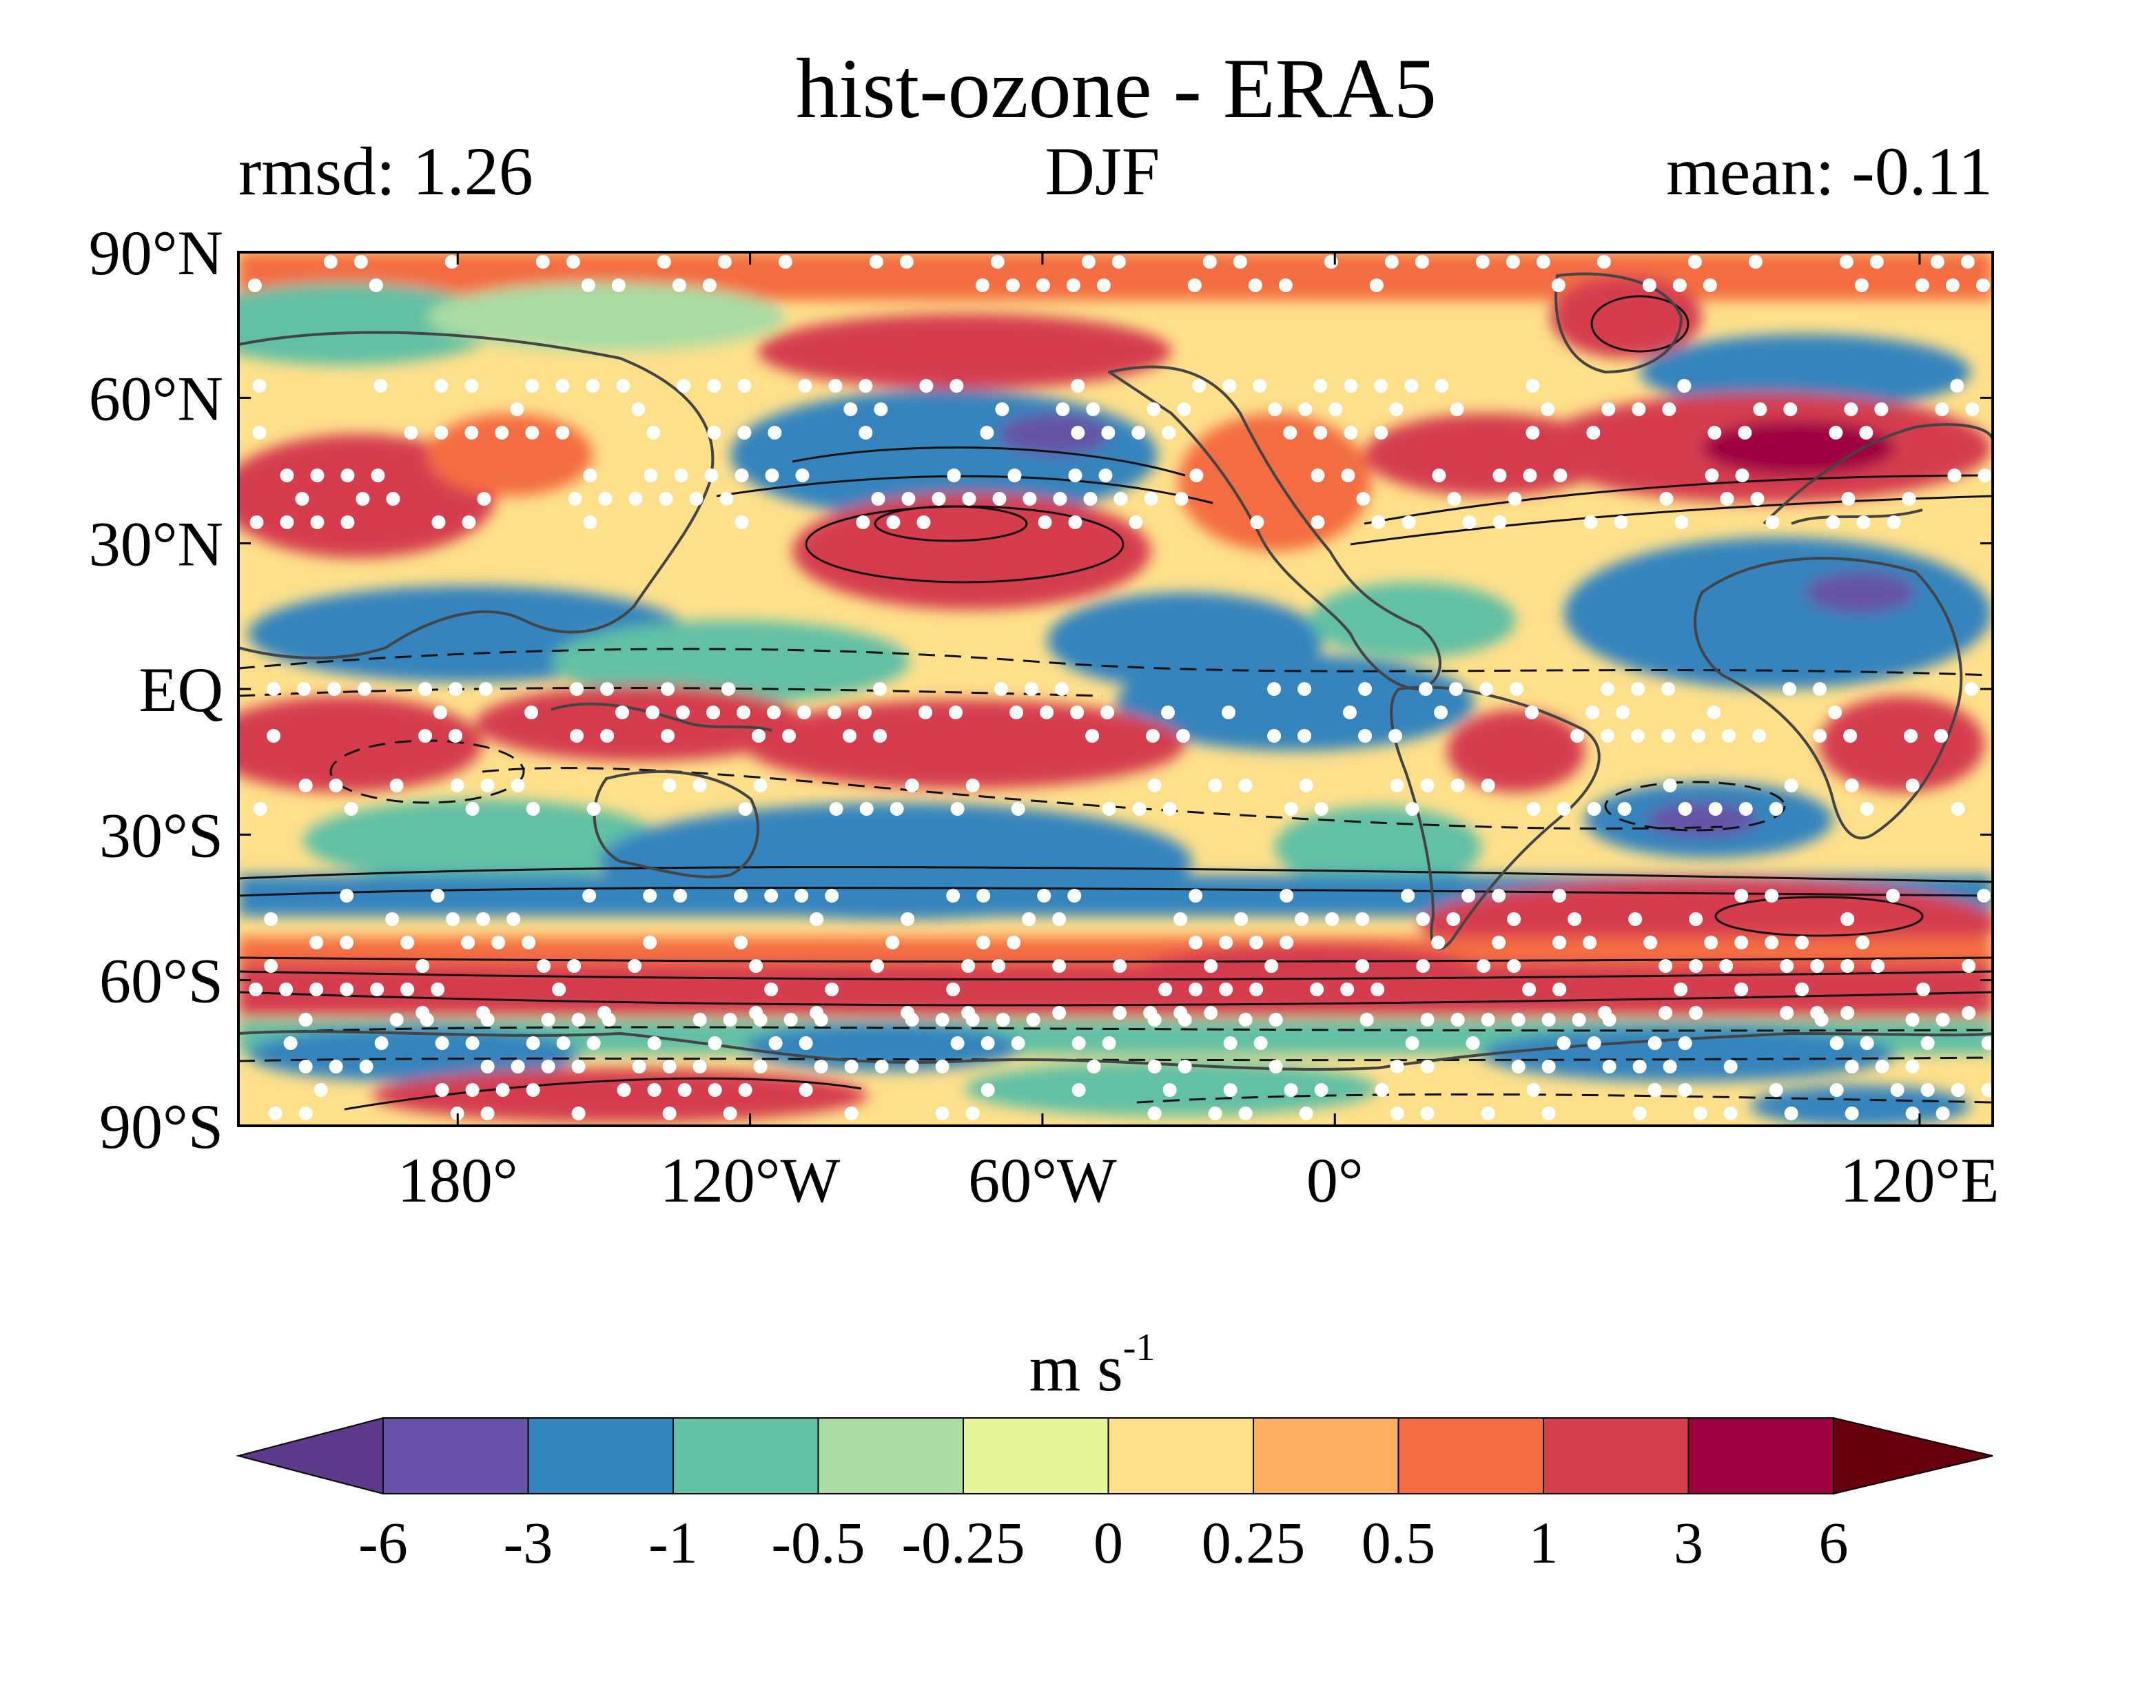 This screenshot has height=1708, width=2156. What do you see at coordinates (1115, 1059) in the screenshot?
I see `contour-dashed` at bounding box center [1115, 1059].